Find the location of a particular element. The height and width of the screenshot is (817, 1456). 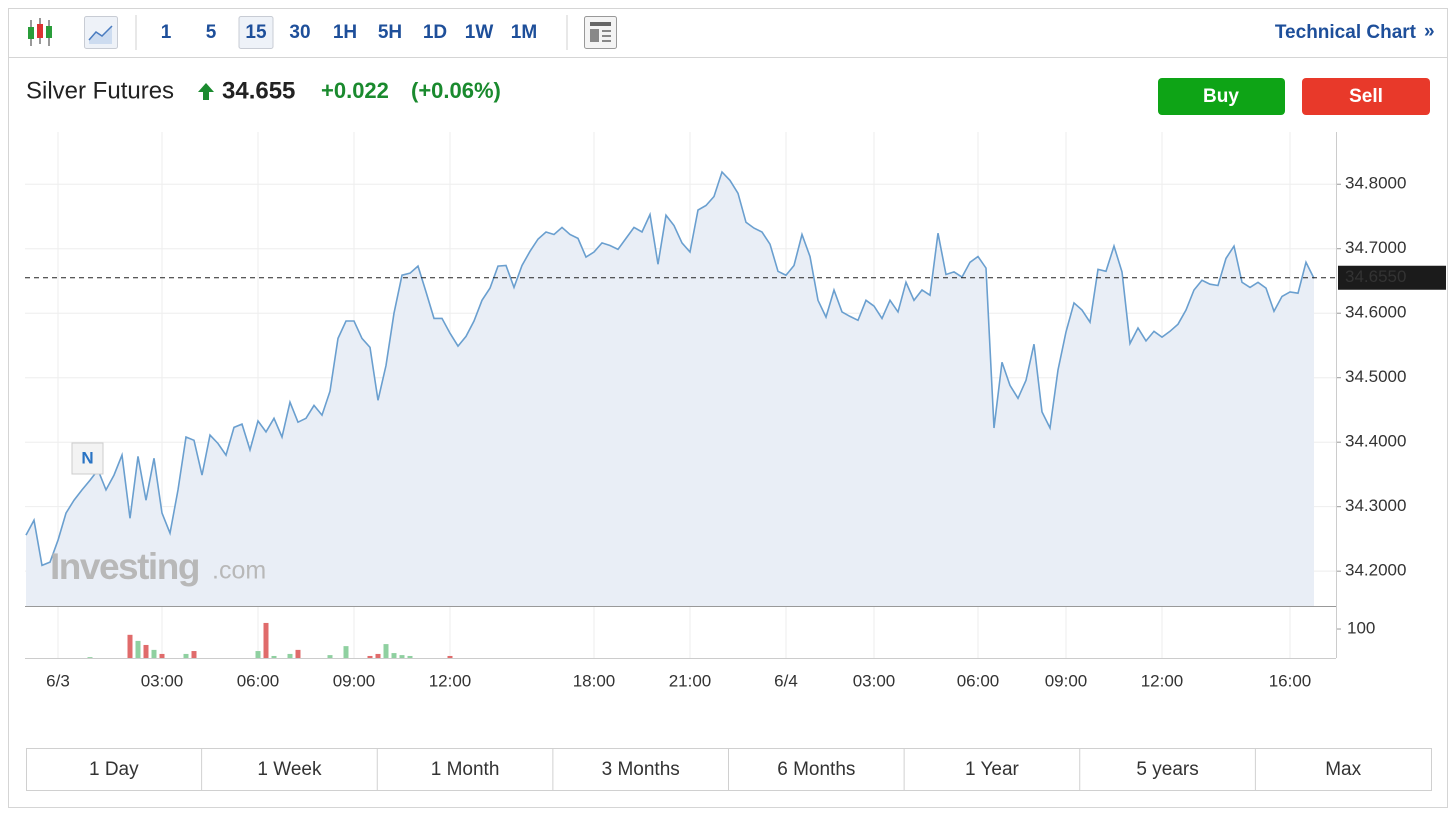

x-tick-label: 21:00 is located at coordinates (690, 680).